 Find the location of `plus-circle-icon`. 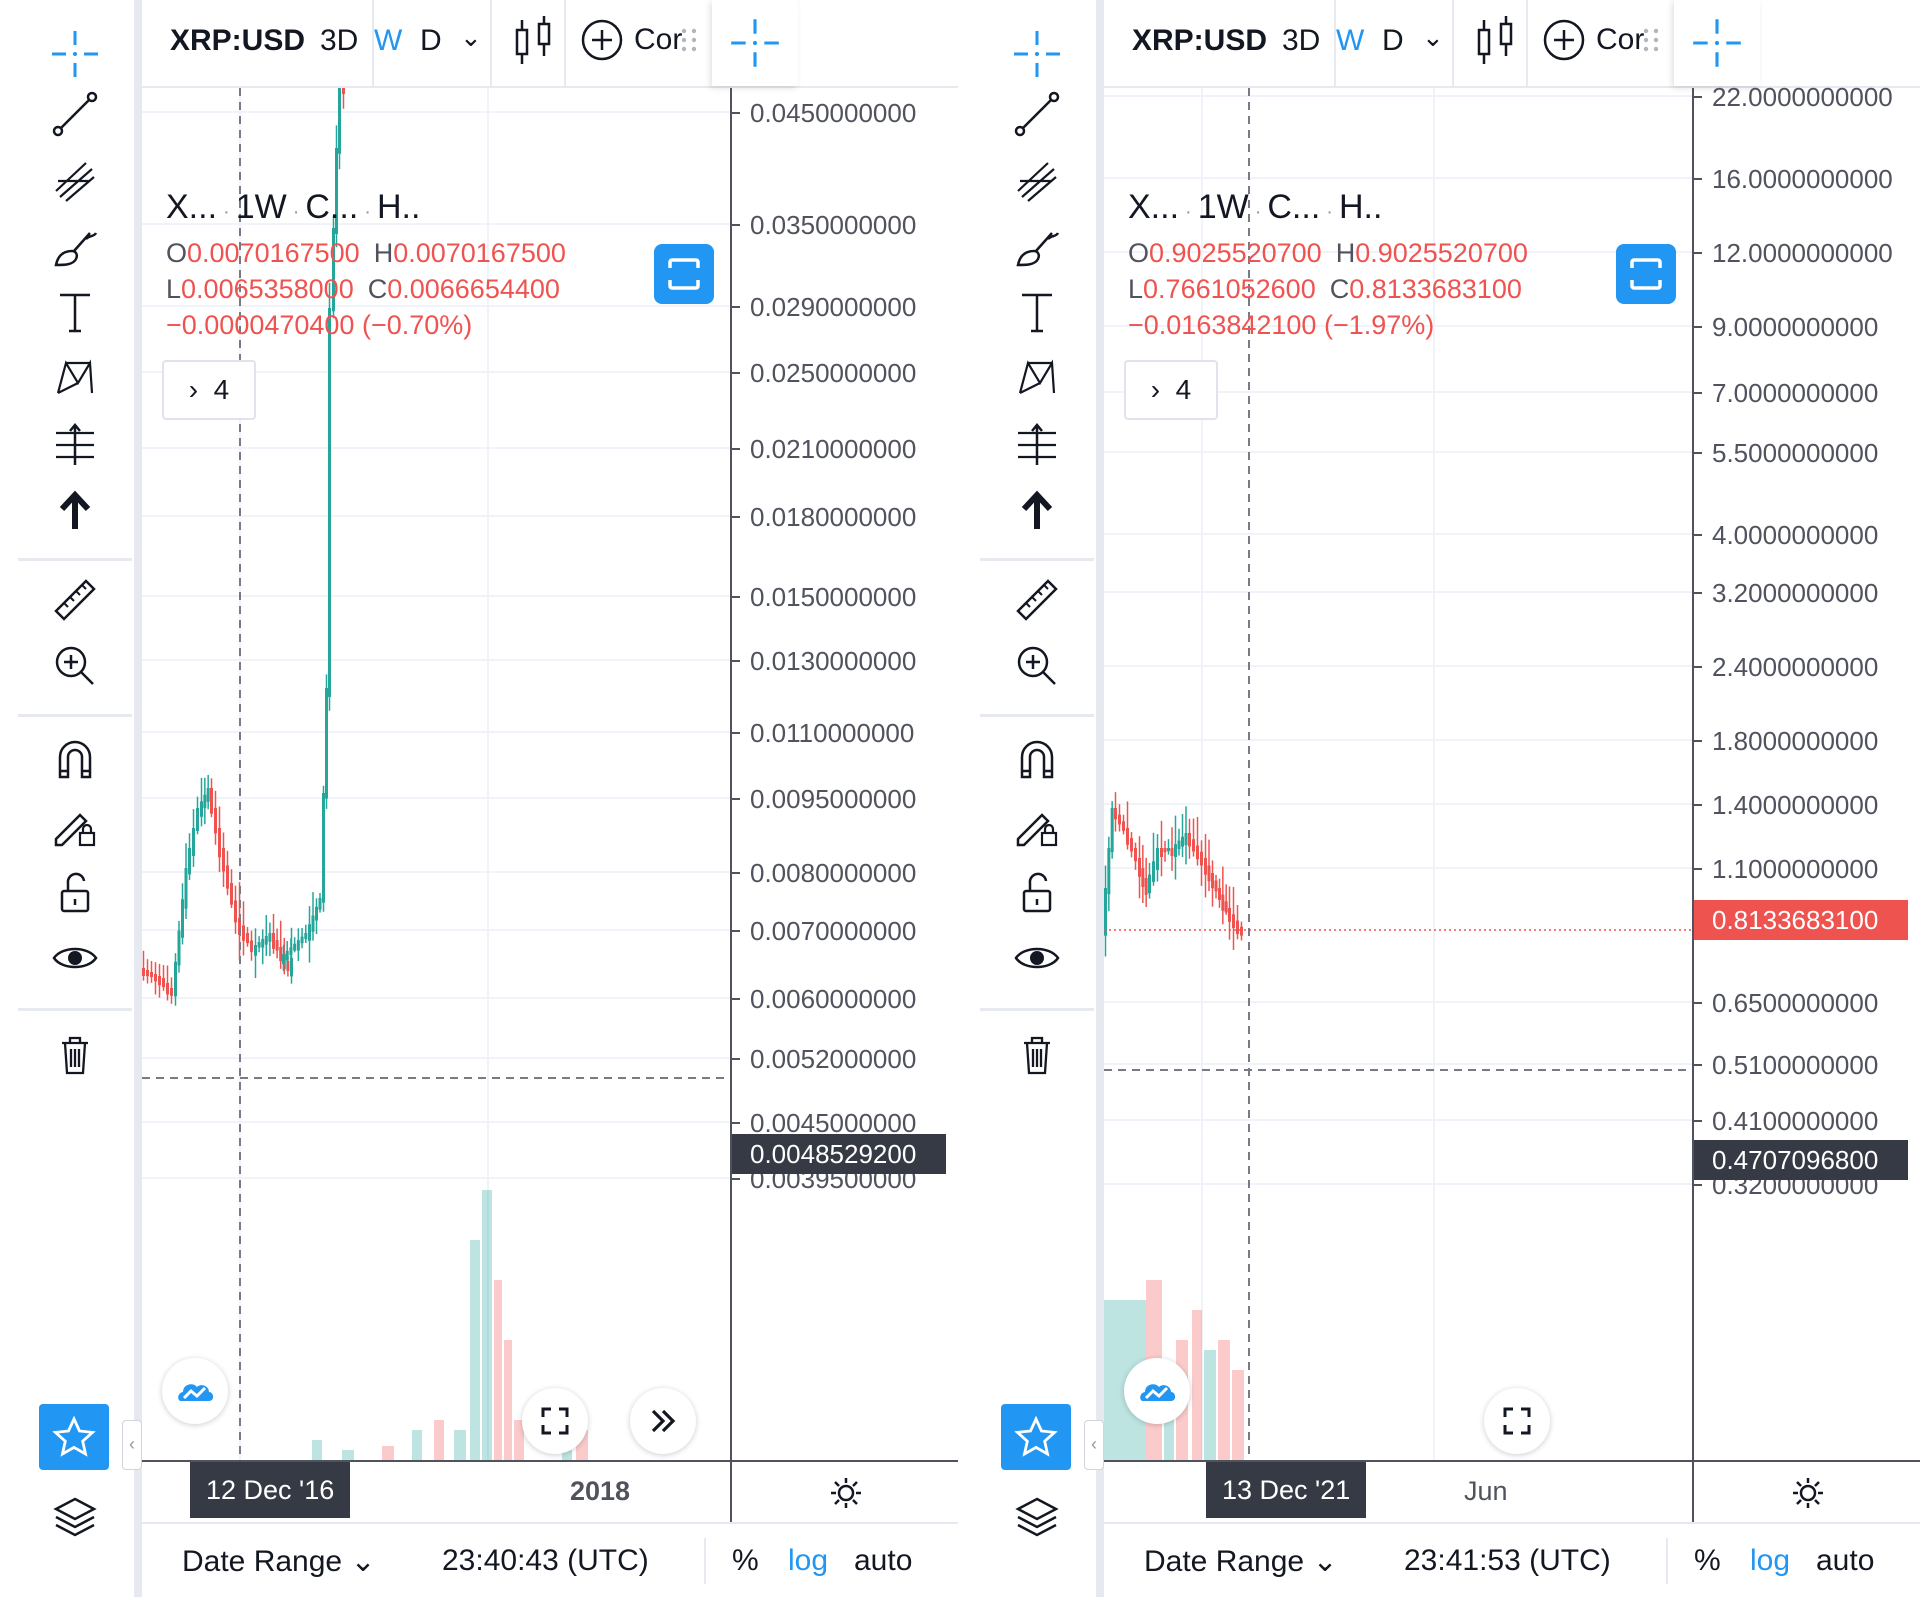

plus-circle-icon is located at coordinates (1564, 40).